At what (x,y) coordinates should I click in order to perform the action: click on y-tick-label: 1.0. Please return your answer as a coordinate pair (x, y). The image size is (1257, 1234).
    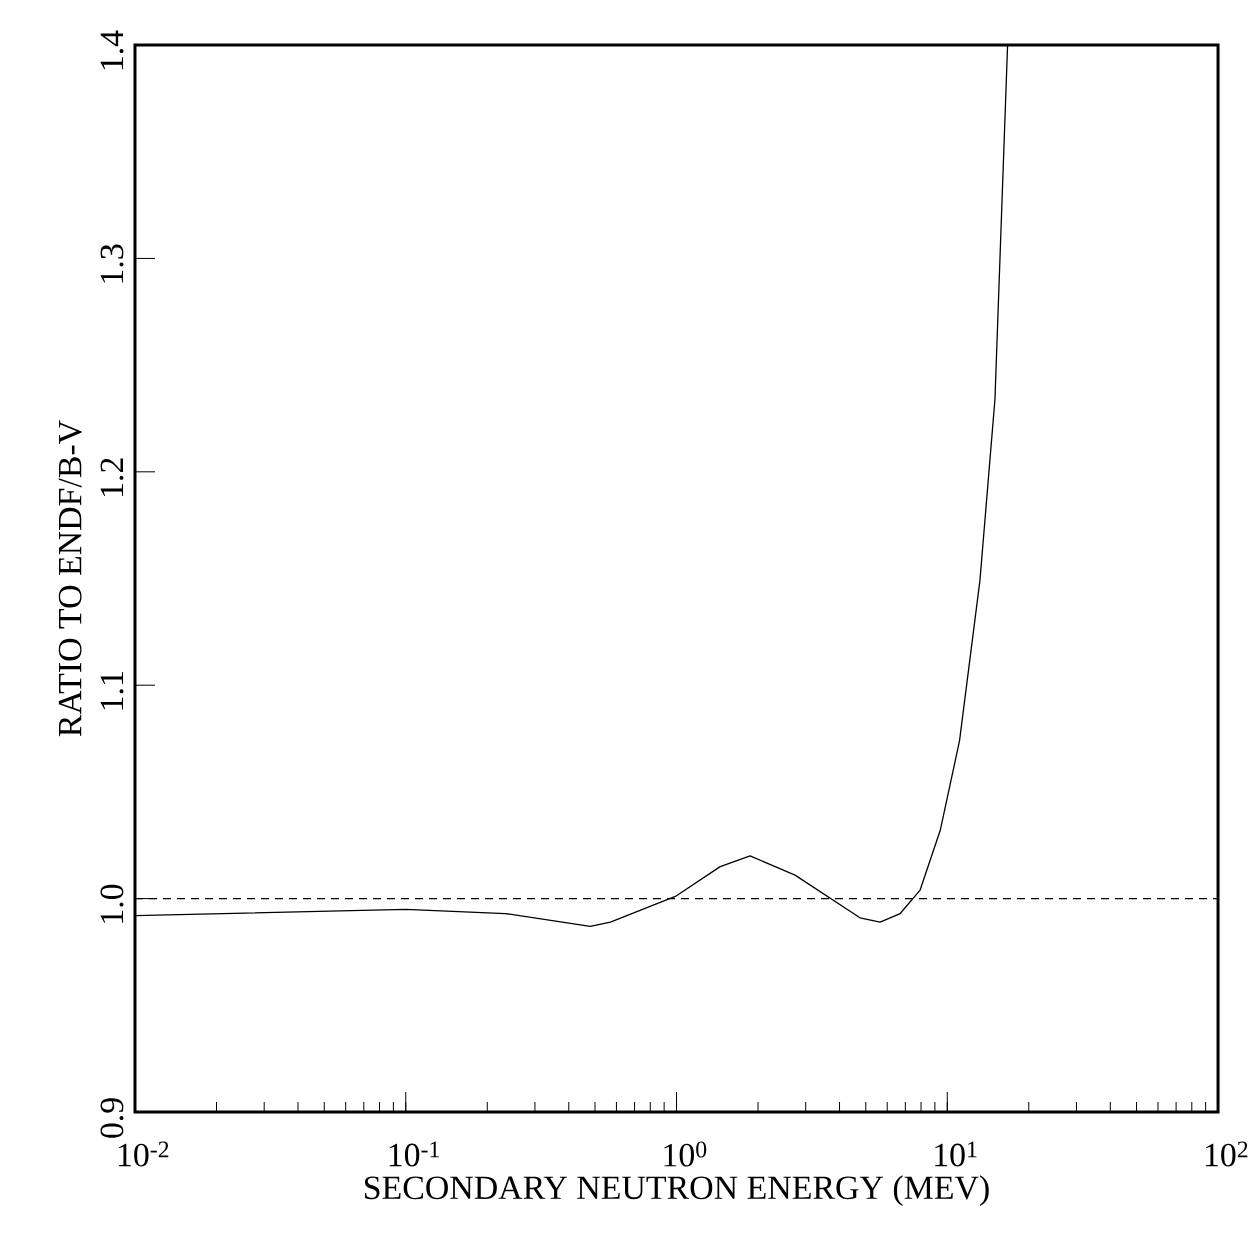
    Looking at the image, I should click on (112, 903).